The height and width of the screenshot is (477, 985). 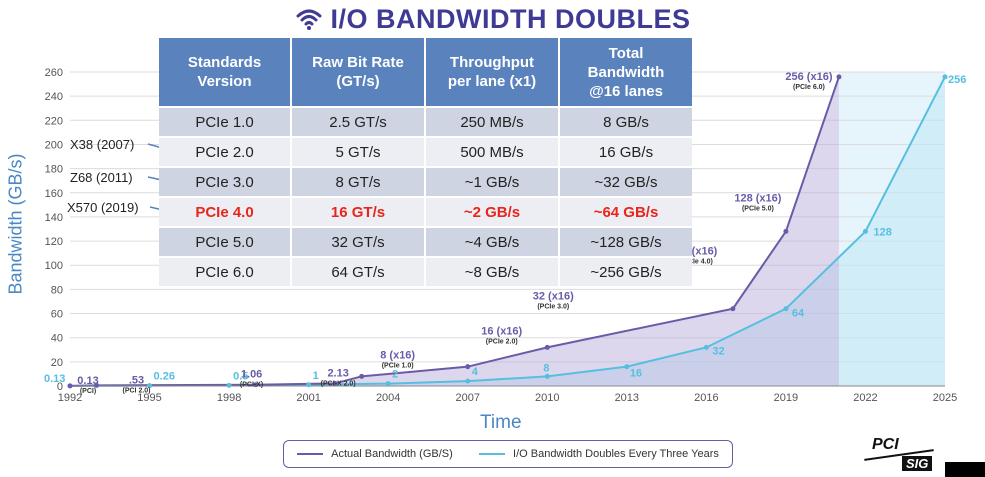 What do you see at coordinates (903, 455) in the screenshot?
I see `pci-sig-logo: PCI SIG` at bounding box center [903, 455].